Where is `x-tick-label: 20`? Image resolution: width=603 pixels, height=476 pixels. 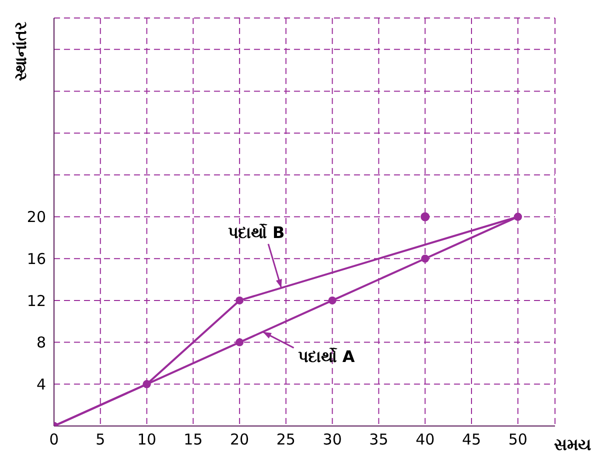
x-tick-label: 20 is located at coordinates (240, 439).